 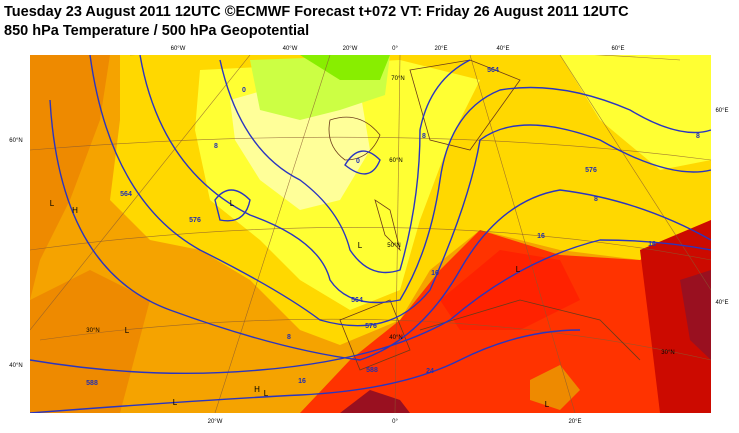 I want to click on left-label: 60°N, so click(x=15, y=141).